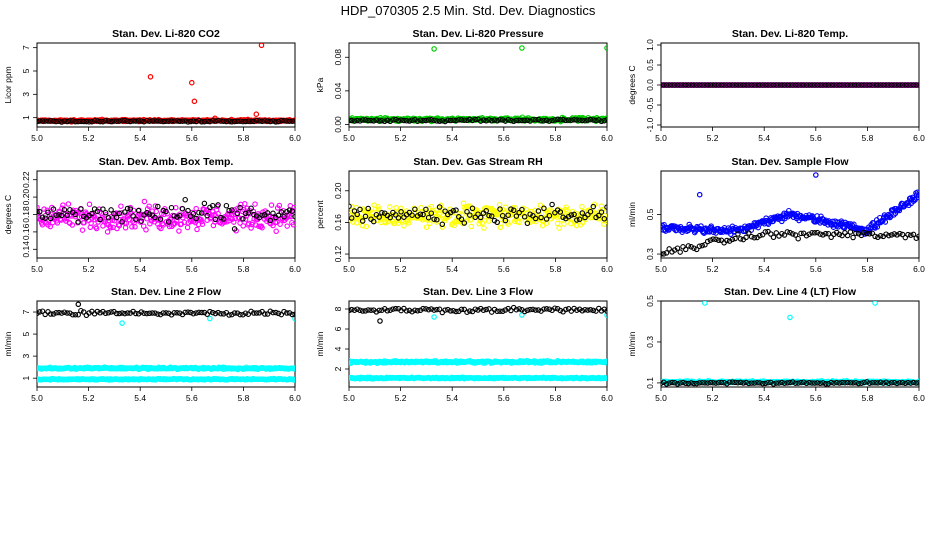 Image resolution: width=936 pixels, height=540 pixels. I want to click on x-tick-label: 6.0, so click(607, 269).